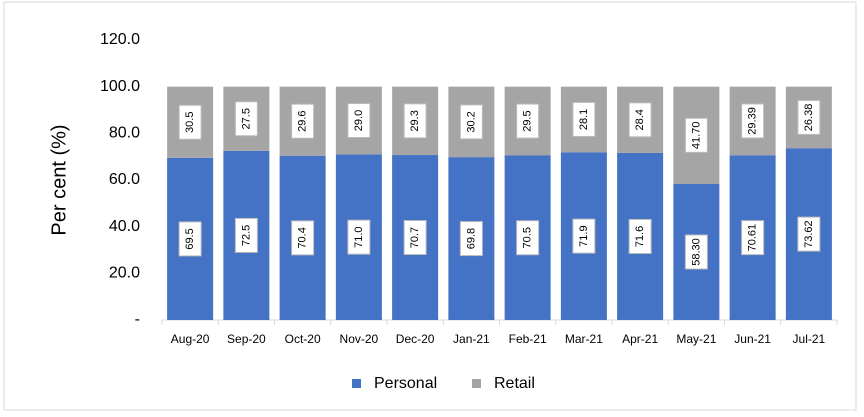 This screenshot has width=864, height=417. I want to click on value-label: 28.4, so click(640, 119).